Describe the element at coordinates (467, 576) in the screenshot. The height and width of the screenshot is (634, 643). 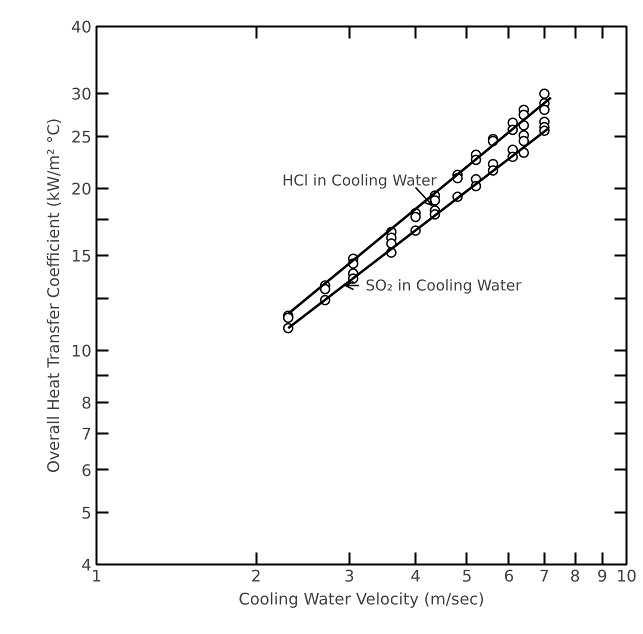
I see `x-tick-label: 5` at that location.